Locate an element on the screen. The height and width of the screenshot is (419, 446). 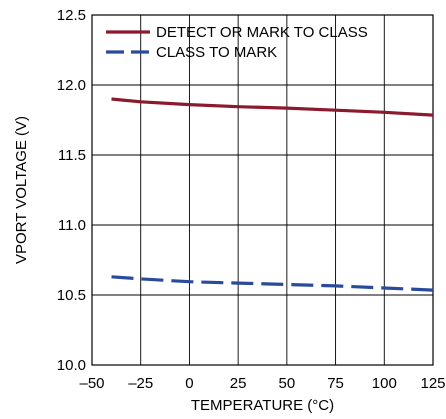
series-line-class-to-mark is located at coordinates (272, 283).